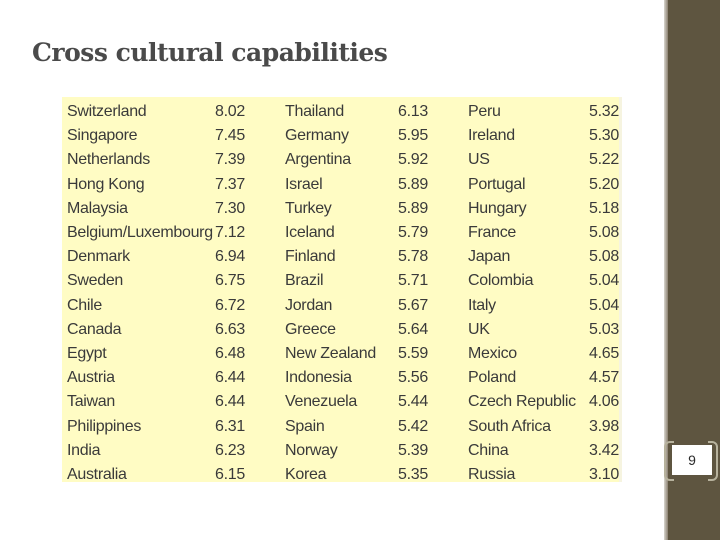 This screenshot has width=720, height=540. What do you see at coordinates (102, 136) in the screenshot?
I see `country-name-cell: Singapore` at bounding box center [102, 136].